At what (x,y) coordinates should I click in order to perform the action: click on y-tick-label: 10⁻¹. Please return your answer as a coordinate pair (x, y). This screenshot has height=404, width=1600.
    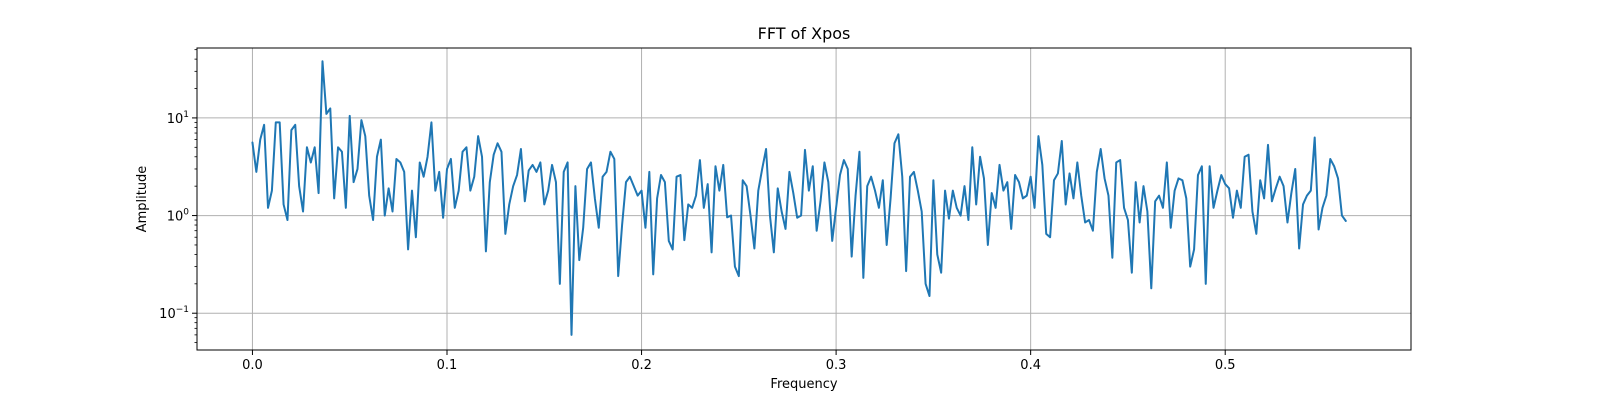
    Looking at the image, I should click on (174, 313).